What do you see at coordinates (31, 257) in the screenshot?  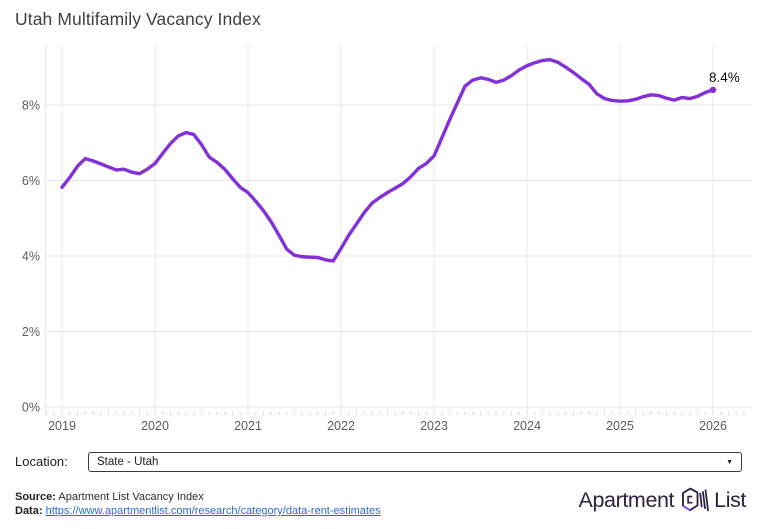 I see `y-tick-label: 4%` at bounding box center [31, 257].